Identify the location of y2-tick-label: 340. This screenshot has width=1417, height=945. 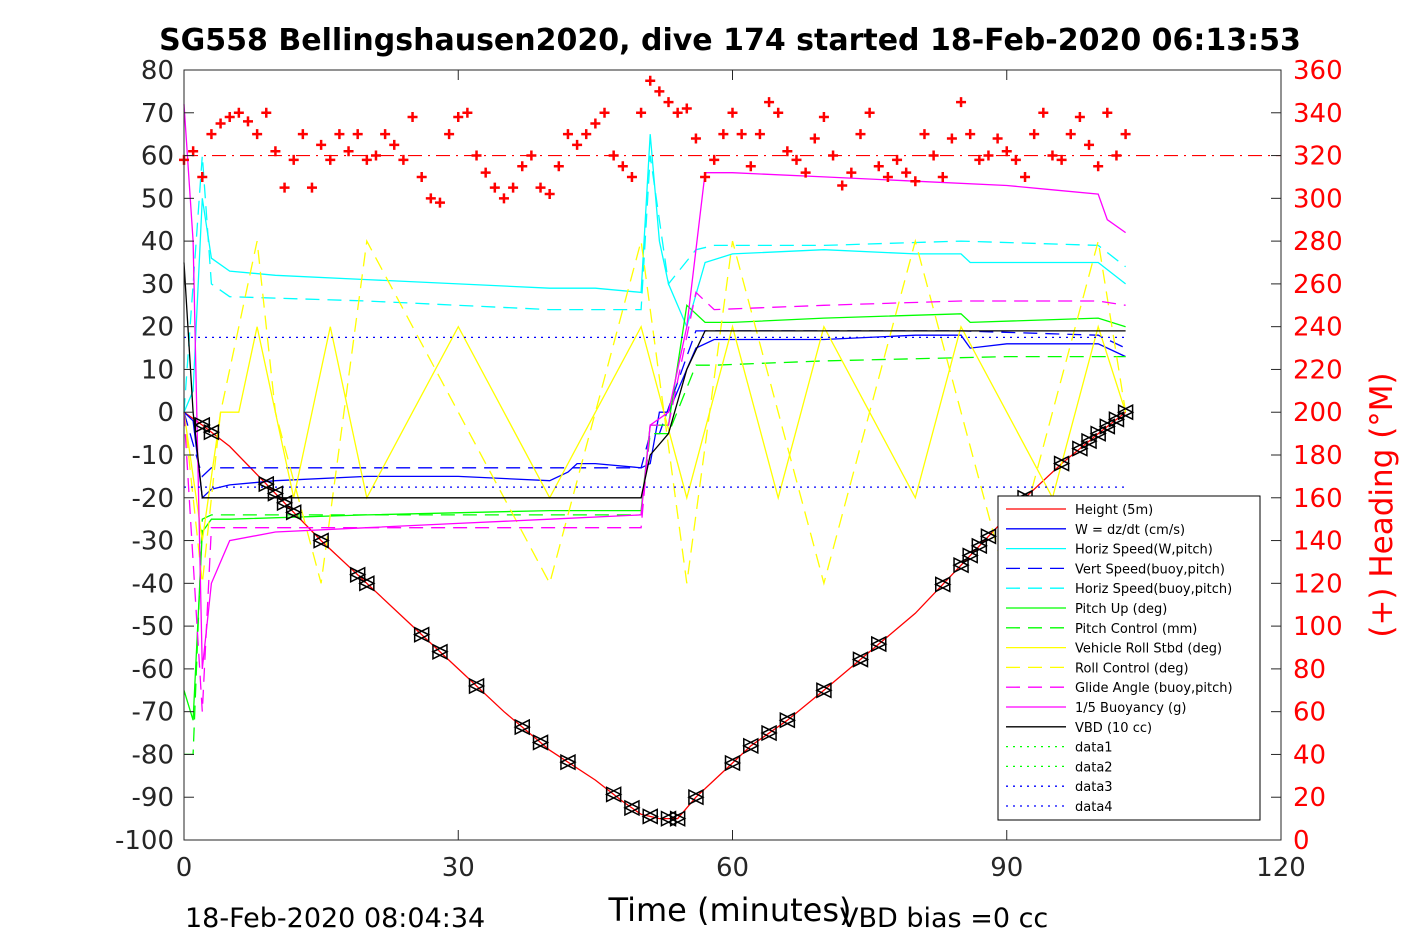
(1318, 114).